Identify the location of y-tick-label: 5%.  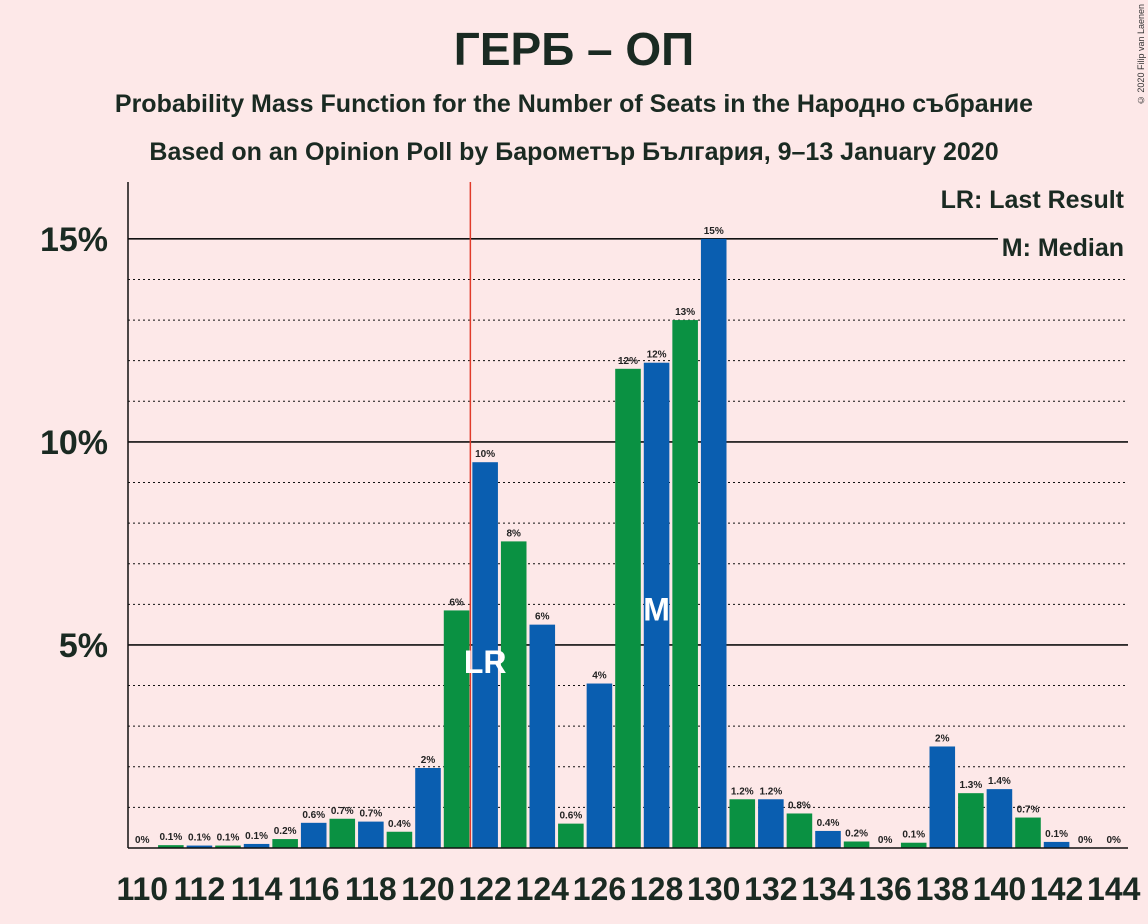
(83, 646).